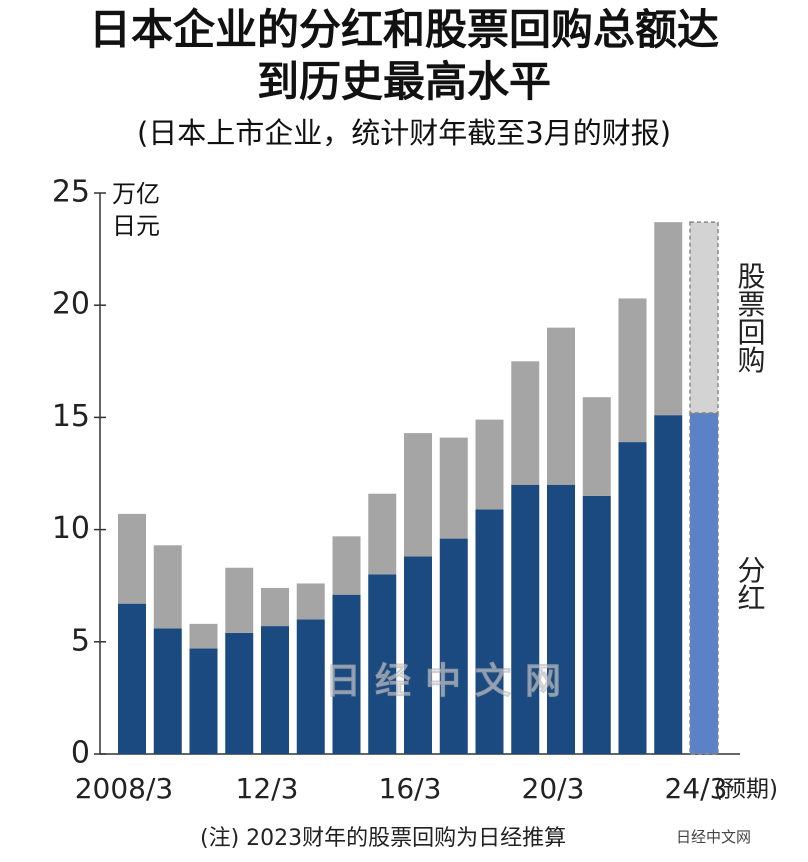 Image resolution: width=808 pixels, height=862 pixels. Describe the element at coordinates (750, 583) in the screenshot. I see `legend-label: 分红` at that location.